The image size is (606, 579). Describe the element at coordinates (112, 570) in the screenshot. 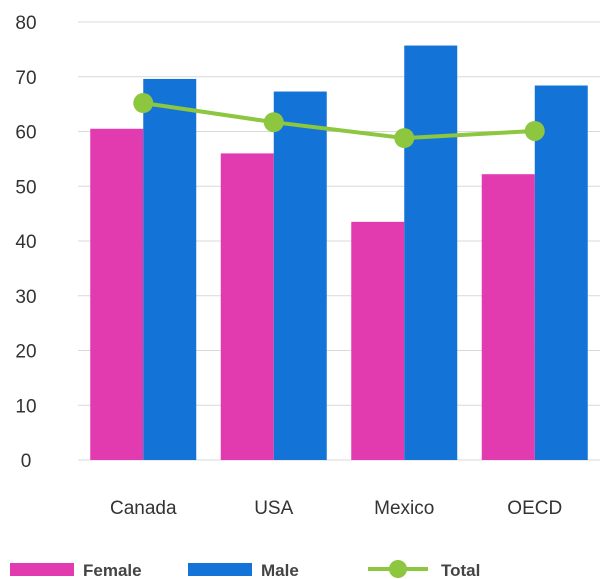

I see `legend-label: Female` at that location.